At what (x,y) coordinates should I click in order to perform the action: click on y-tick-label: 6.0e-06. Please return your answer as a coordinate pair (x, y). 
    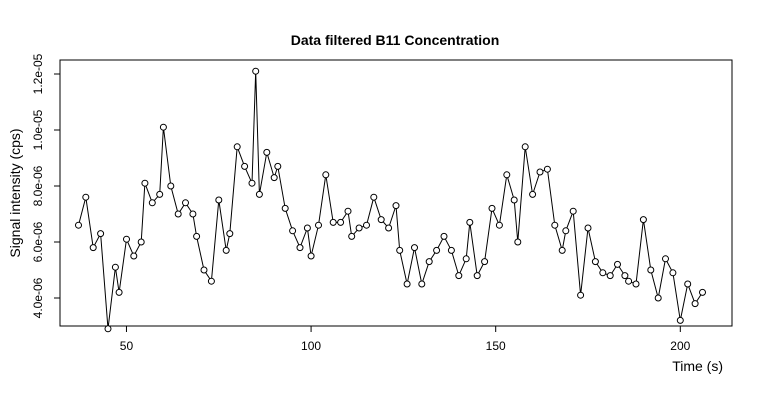
    Looking at the image, I should click on (38, 241).